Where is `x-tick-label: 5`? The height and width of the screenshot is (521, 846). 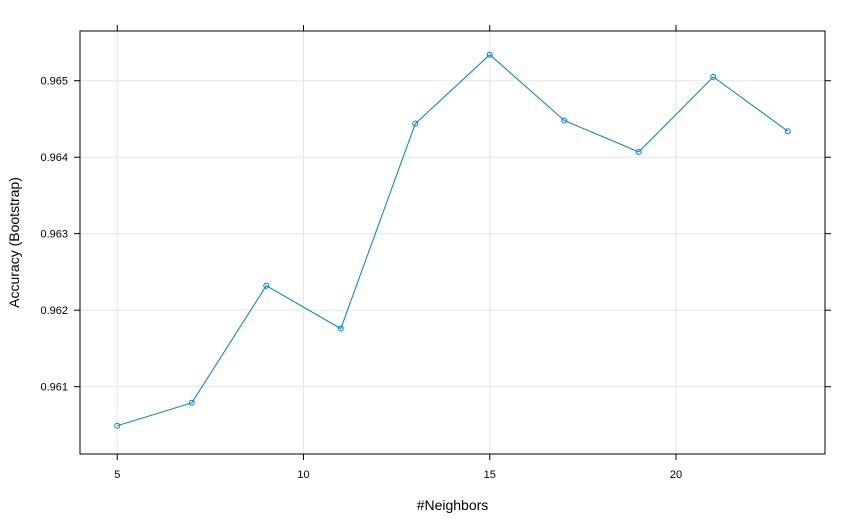 x-tick-label: 5 is located at coordinates (117, 475).